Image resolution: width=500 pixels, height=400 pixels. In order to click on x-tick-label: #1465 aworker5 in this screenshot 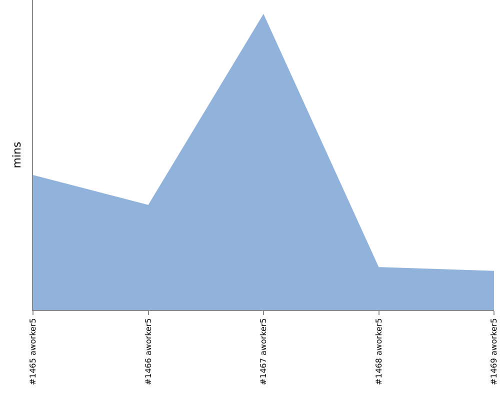, I will do `click(33, 352)`.